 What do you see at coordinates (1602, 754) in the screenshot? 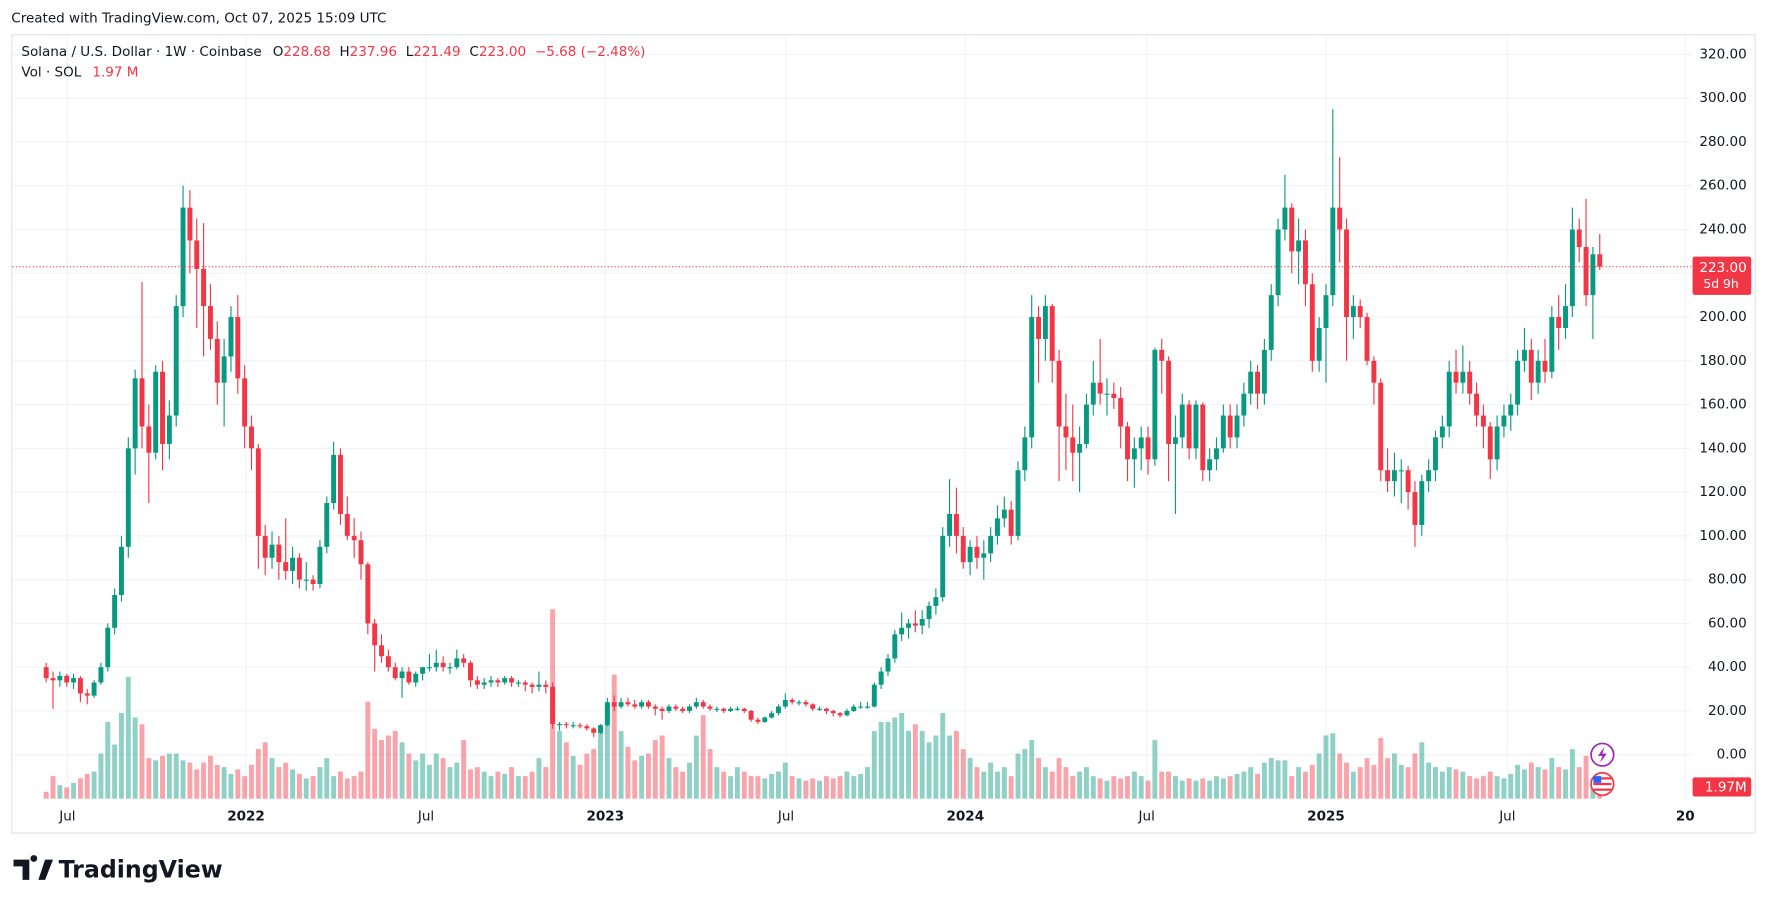
I see `icon-lightning-bolt` at bounding box center [1602, 754].